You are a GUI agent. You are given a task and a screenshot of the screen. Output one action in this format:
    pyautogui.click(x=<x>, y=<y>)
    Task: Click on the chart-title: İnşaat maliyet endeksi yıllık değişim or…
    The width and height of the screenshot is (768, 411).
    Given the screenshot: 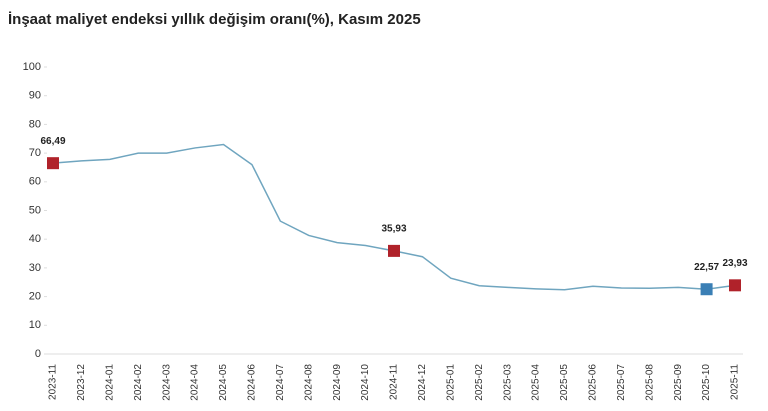 What is the action you would take?
    pyautogui.click(x=214, y=19)
    